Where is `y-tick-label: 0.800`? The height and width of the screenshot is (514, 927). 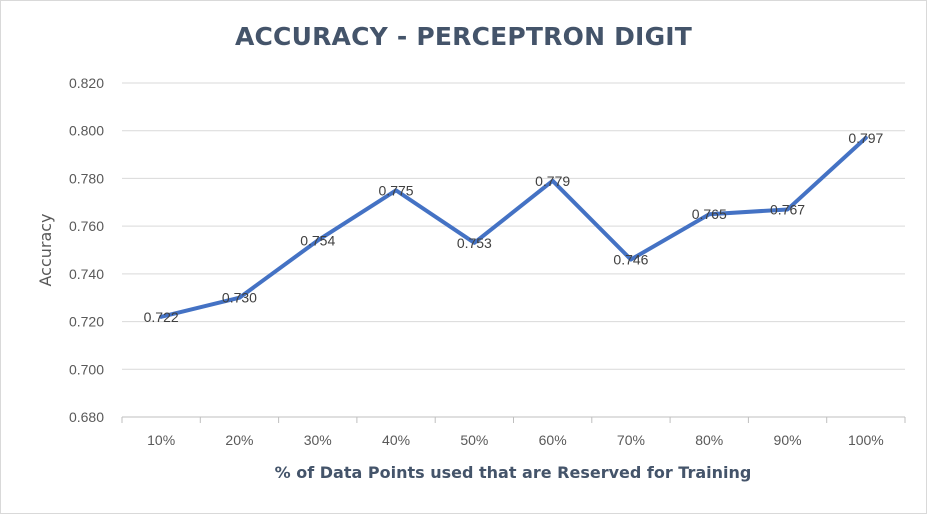 y-tick-label: 0.800 is located at coordinates (86, 131).